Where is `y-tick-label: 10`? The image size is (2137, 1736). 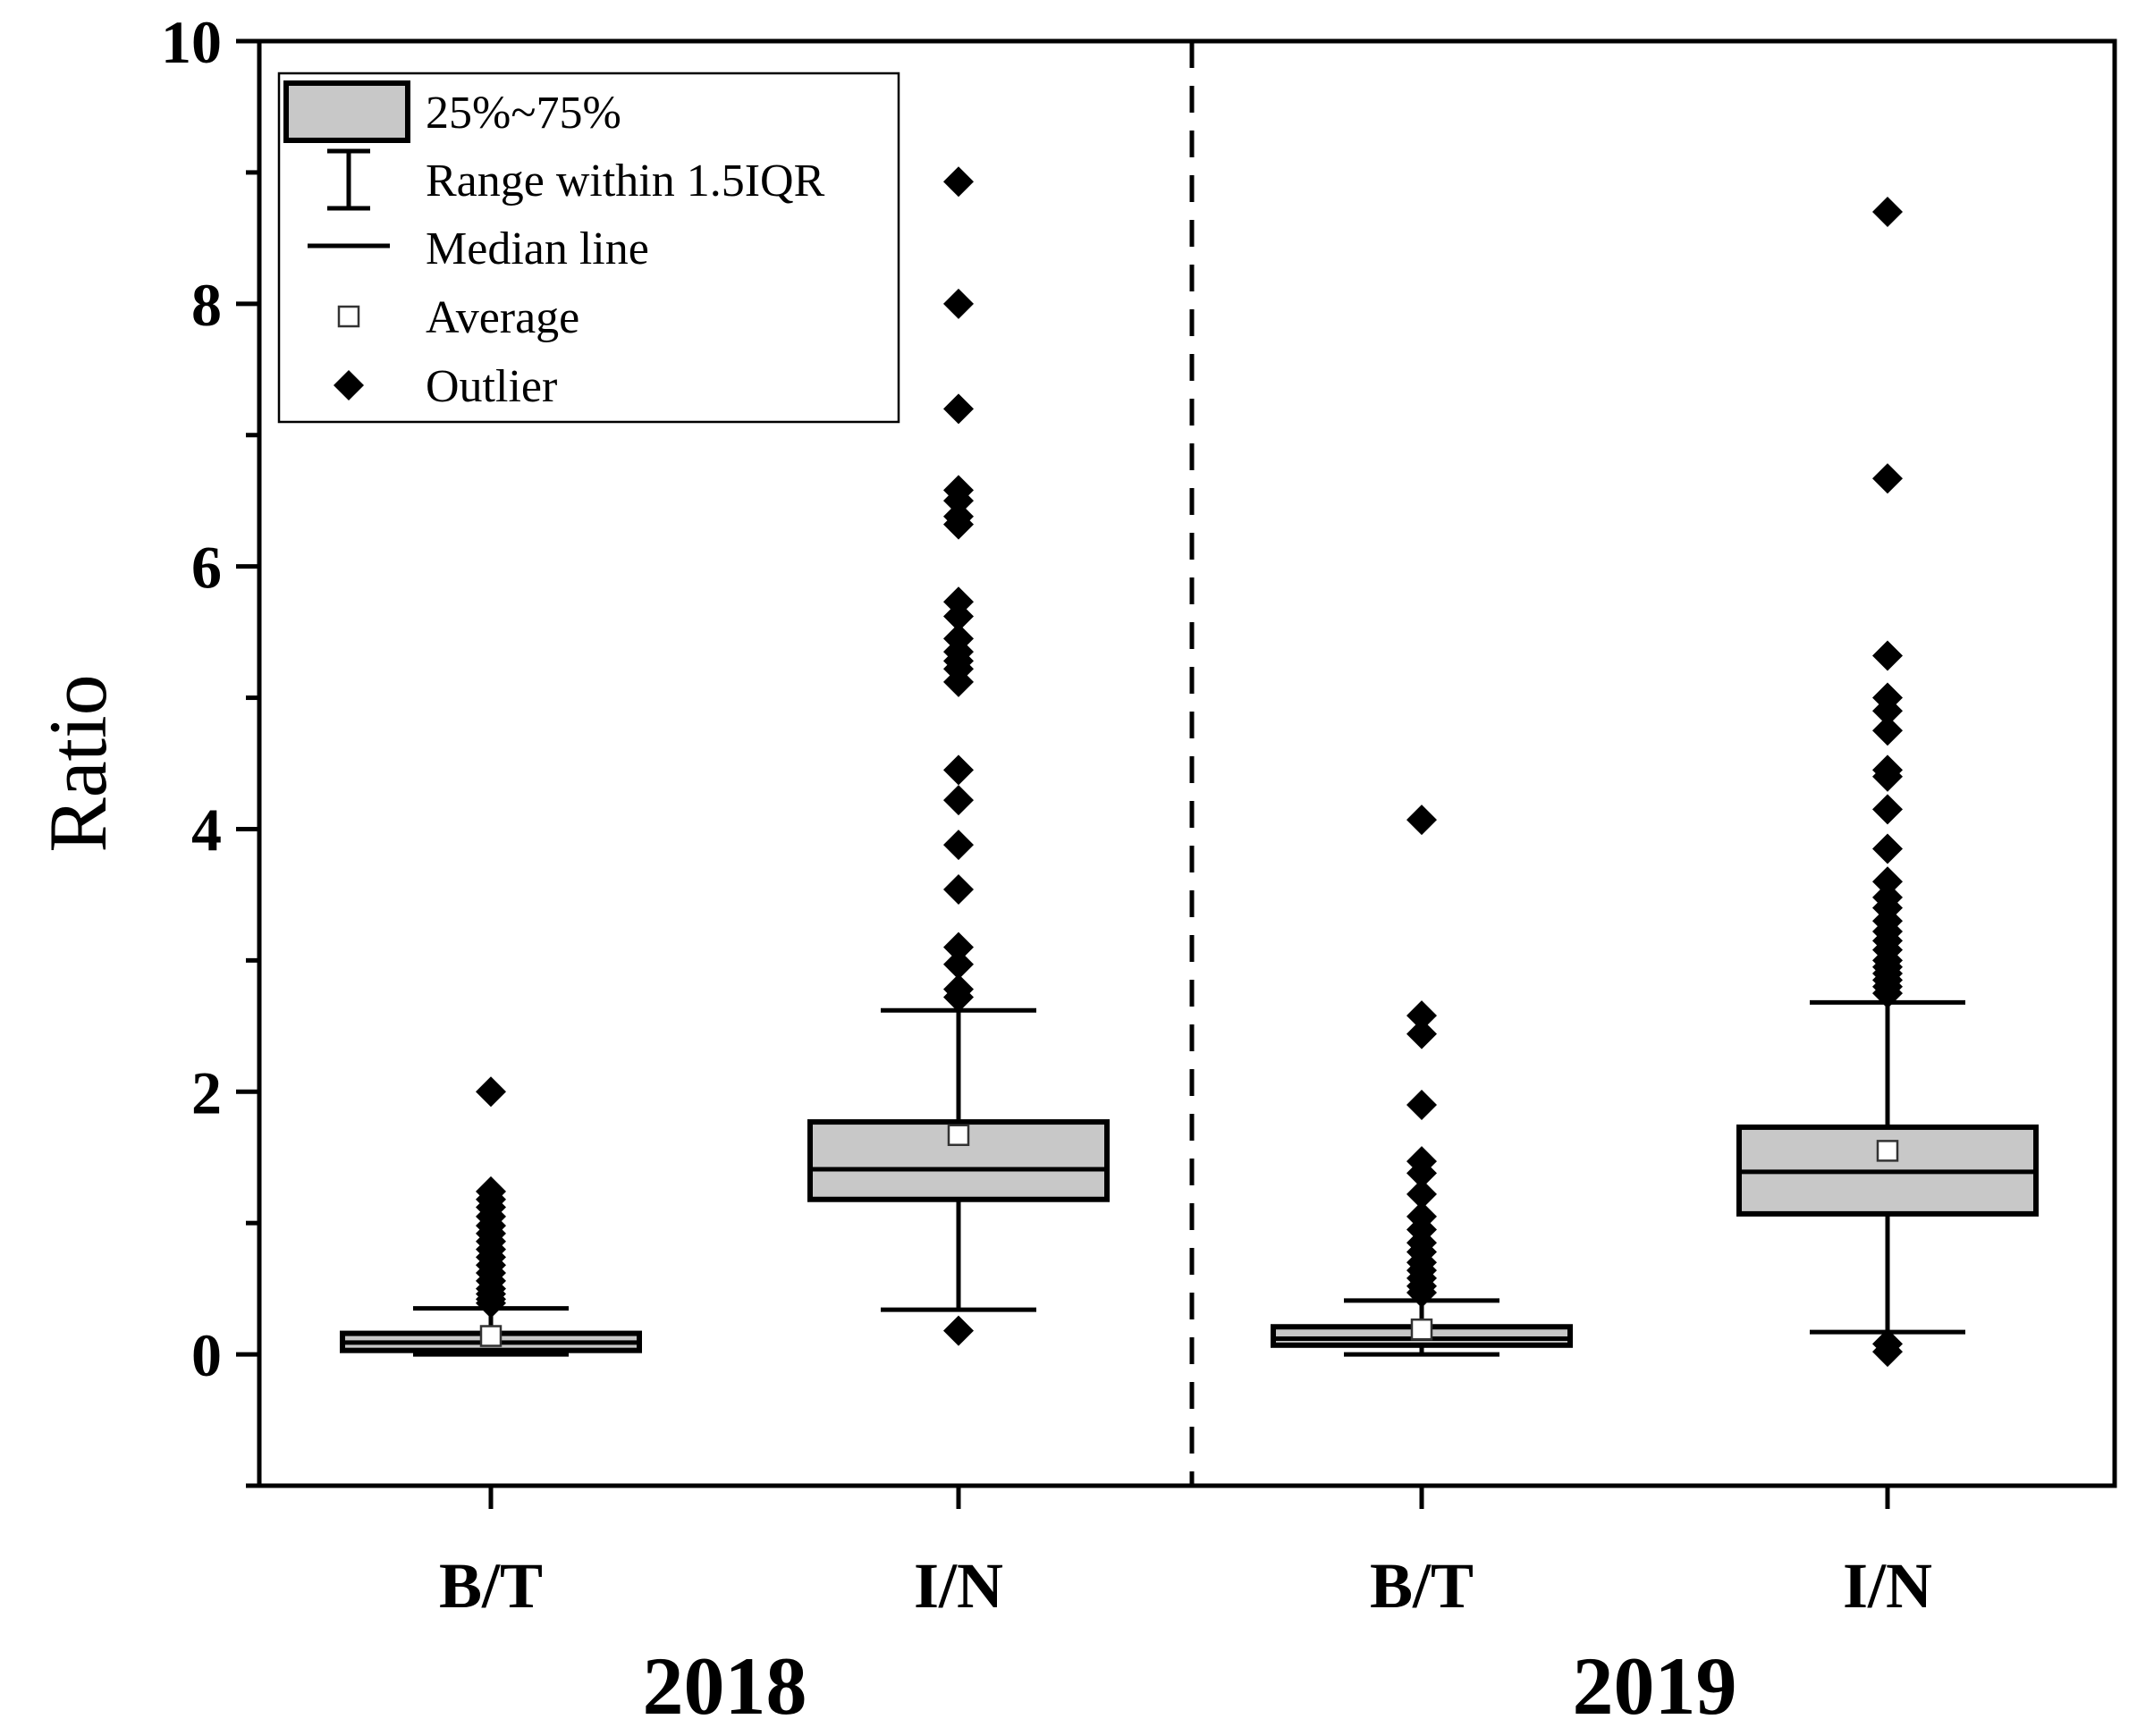 y-tick-label: 10 is located at coordinates (191, 42).